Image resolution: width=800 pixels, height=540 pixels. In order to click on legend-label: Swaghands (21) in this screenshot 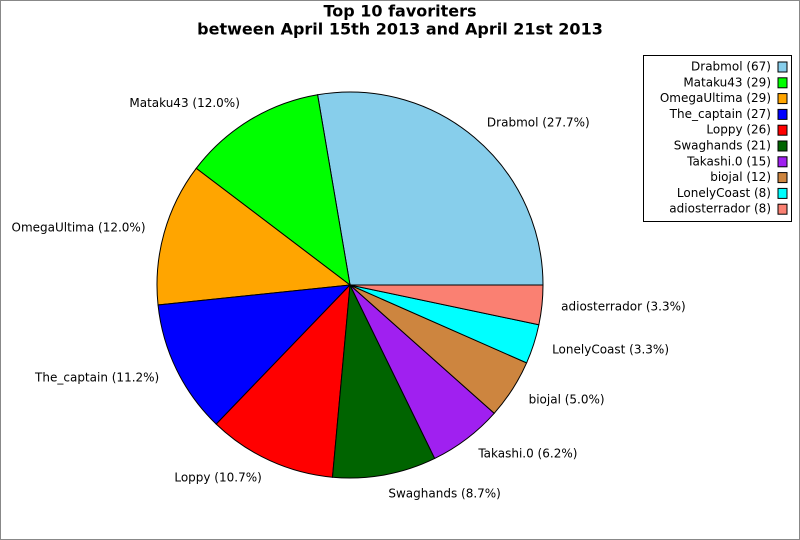, I will do `click(722, 146)`.